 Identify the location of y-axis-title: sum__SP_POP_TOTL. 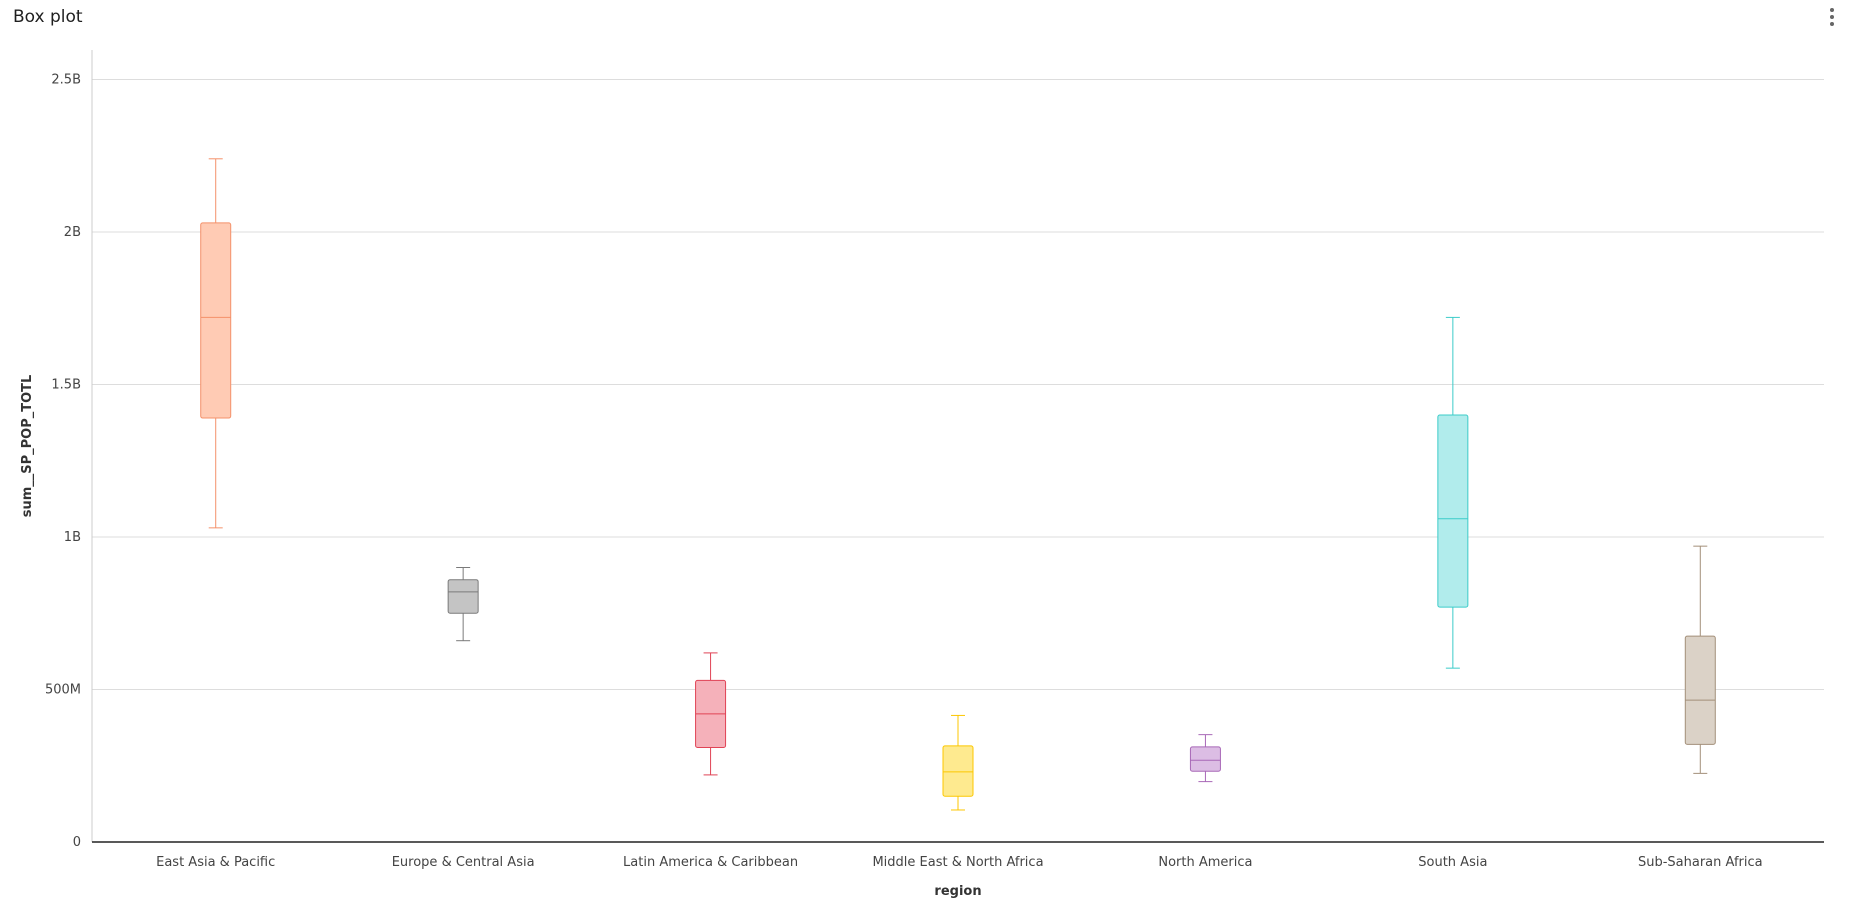
(27, 446).